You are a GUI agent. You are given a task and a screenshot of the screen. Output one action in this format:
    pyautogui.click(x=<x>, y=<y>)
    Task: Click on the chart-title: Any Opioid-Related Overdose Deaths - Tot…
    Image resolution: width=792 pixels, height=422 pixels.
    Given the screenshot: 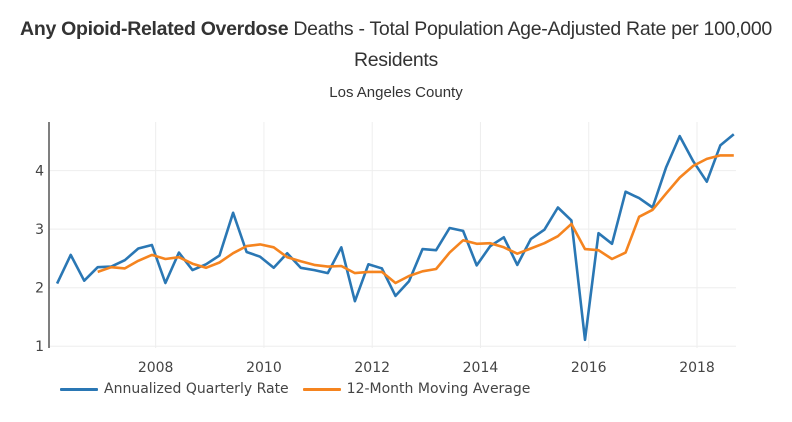 What is the action you would take?
    pyautogui.click(x=396, y=45)
    